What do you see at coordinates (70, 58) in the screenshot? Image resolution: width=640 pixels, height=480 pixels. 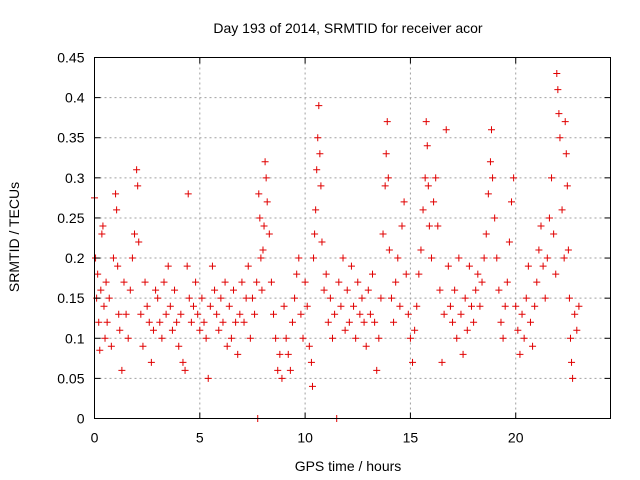 I see `y-tick-label: 0.45` at bounding box center [70, 58].